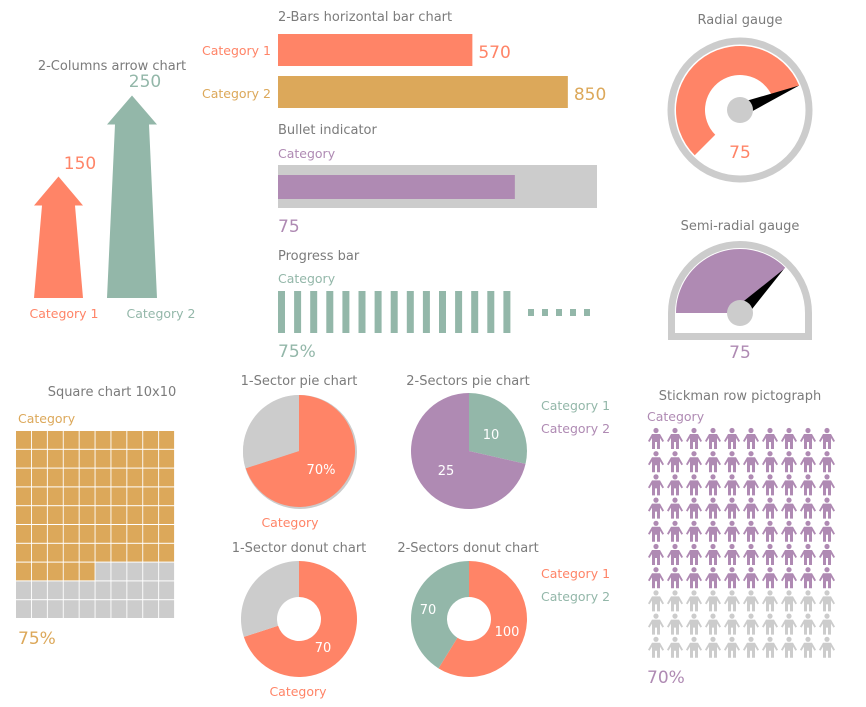 This screenshot has width=866, height=707. What do you see at coordinates (559, 312) in the screenshot?
I see `progress-segment-empty` at bounding box center [559, 312].